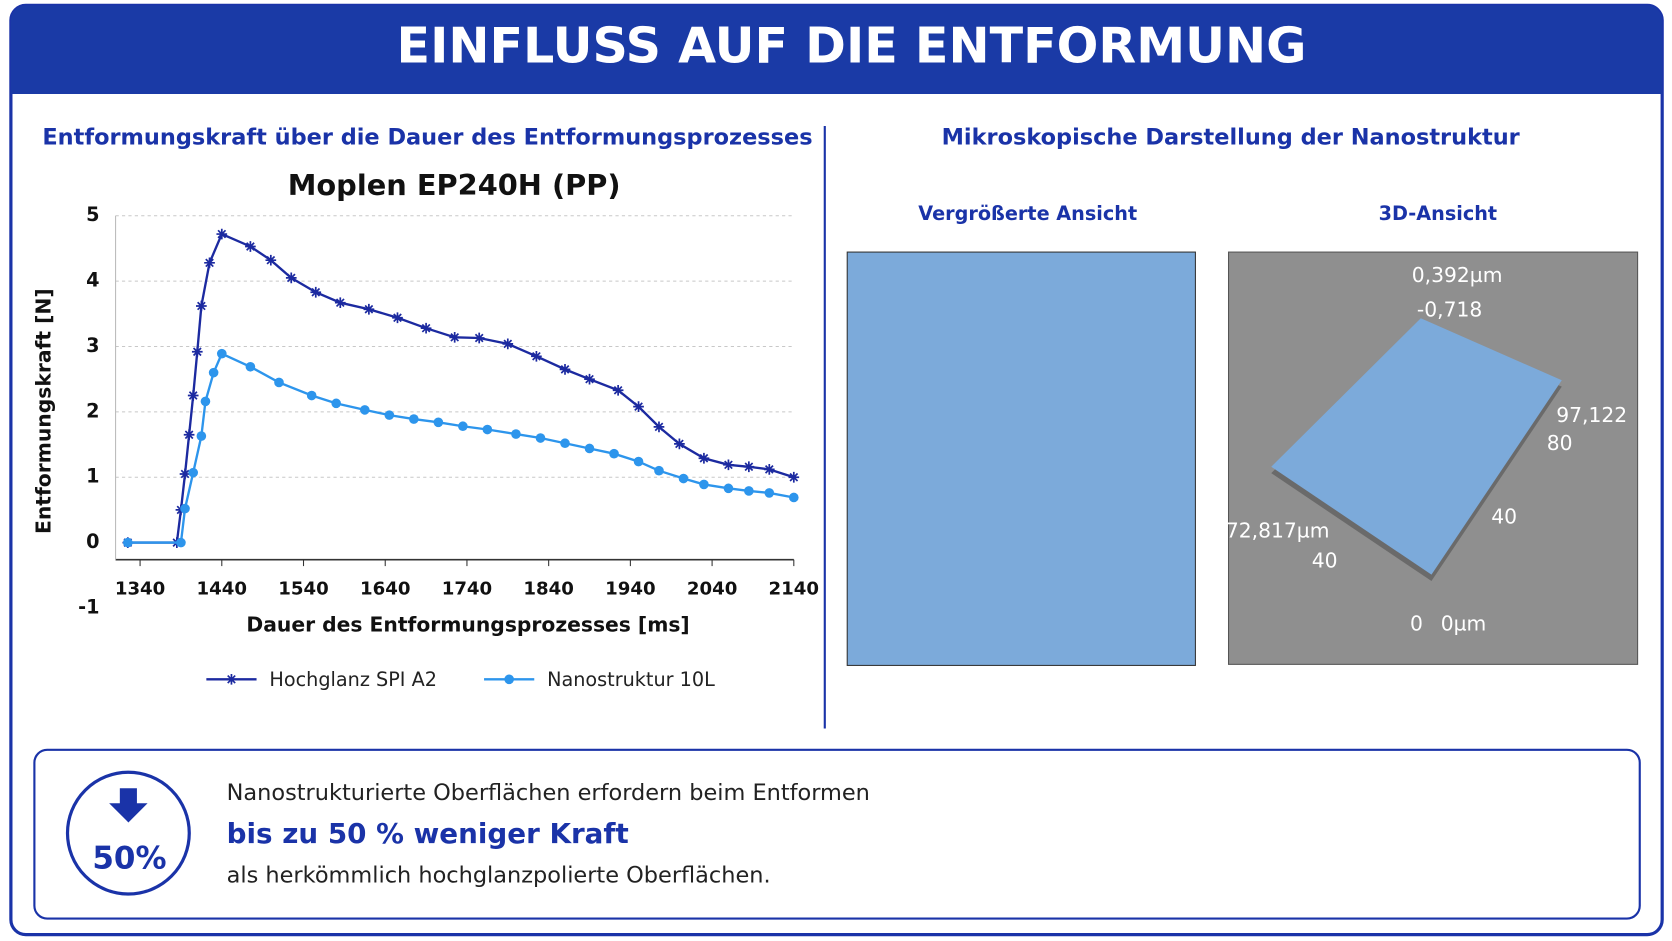 This screenshot has width=1672, height=941. Describe the element at coordinates (92, 476) in the screenshot. I see `y-tick-label: 1` at that location.